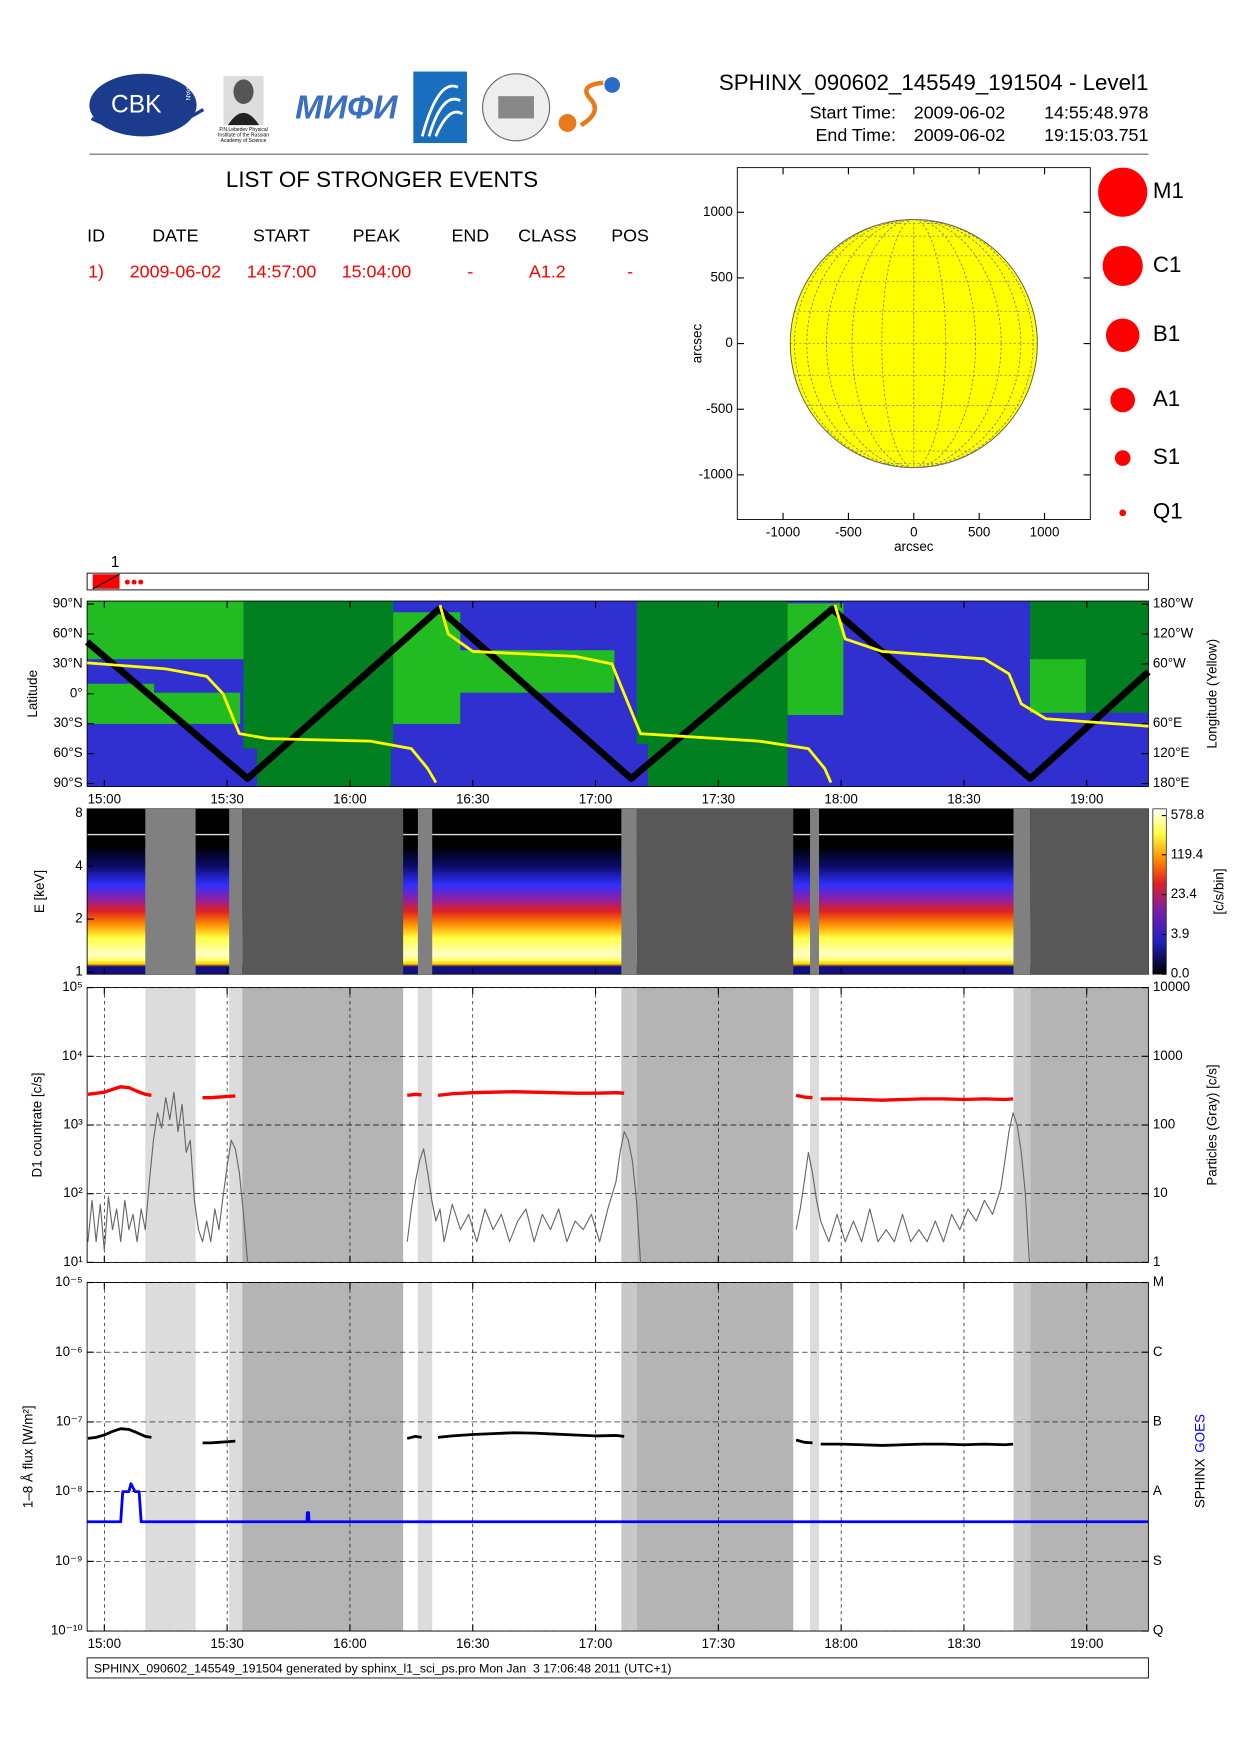  I want to click on table-header: DATE, so click(175, 236).